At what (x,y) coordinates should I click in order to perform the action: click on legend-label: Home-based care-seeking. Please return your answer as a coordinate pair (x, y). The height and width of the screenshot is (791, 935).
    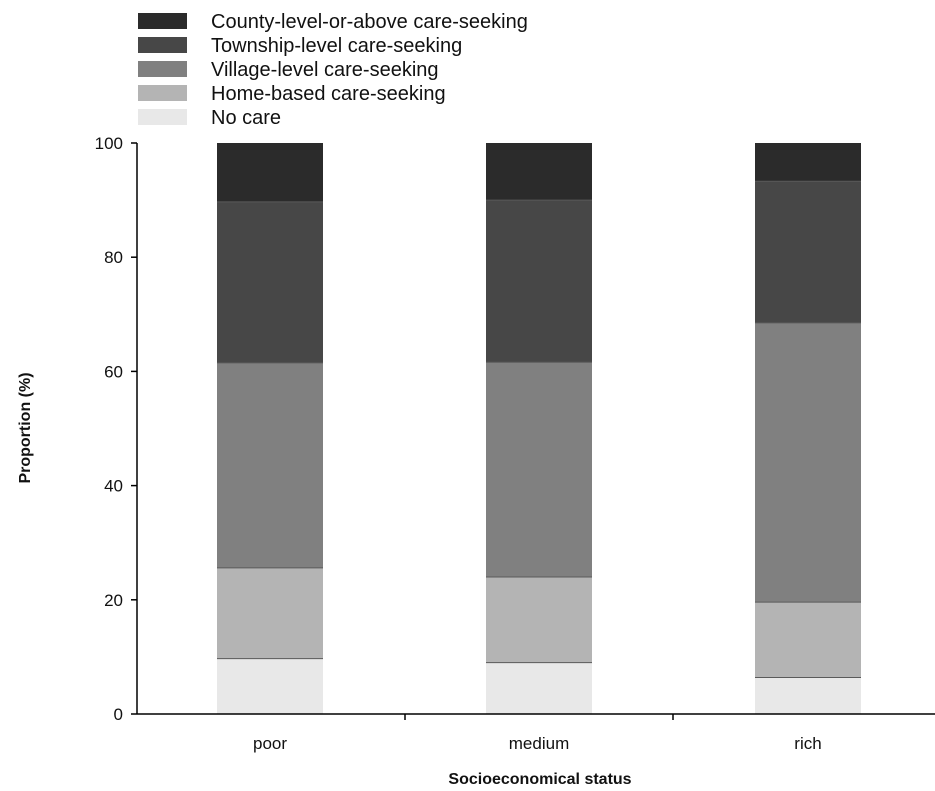
    Looking at the image, I should click on (328, 94).